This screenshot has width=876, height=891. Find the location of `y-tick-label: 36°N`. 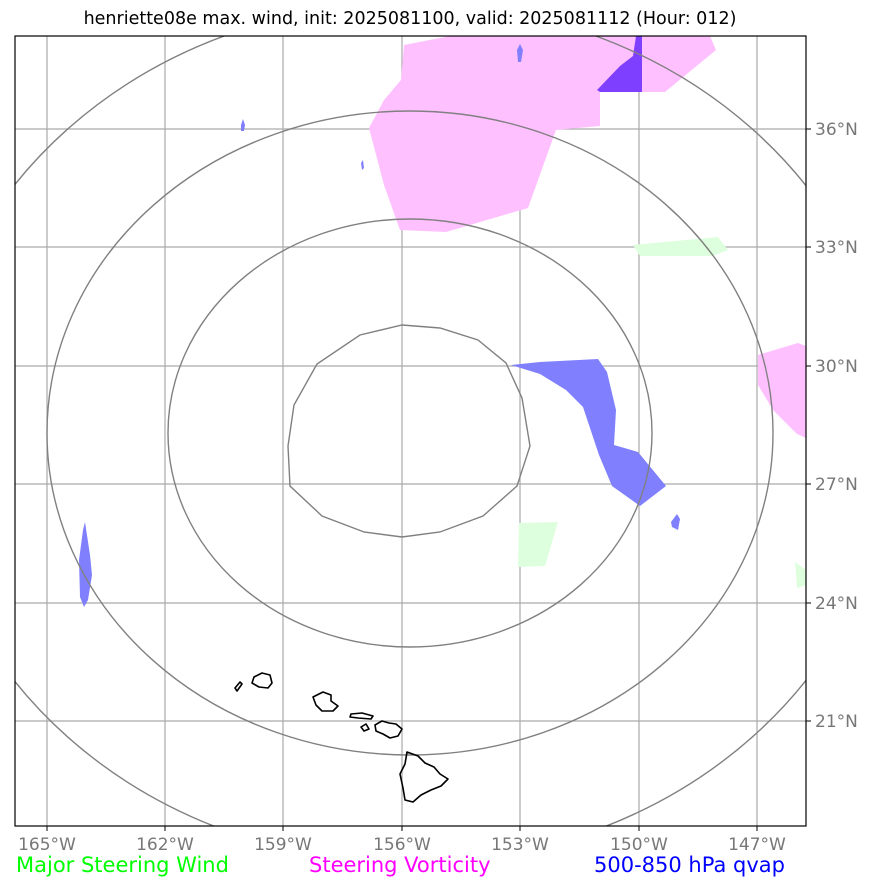

y-tick-label: 36°N is located at coordinates (836, 130).